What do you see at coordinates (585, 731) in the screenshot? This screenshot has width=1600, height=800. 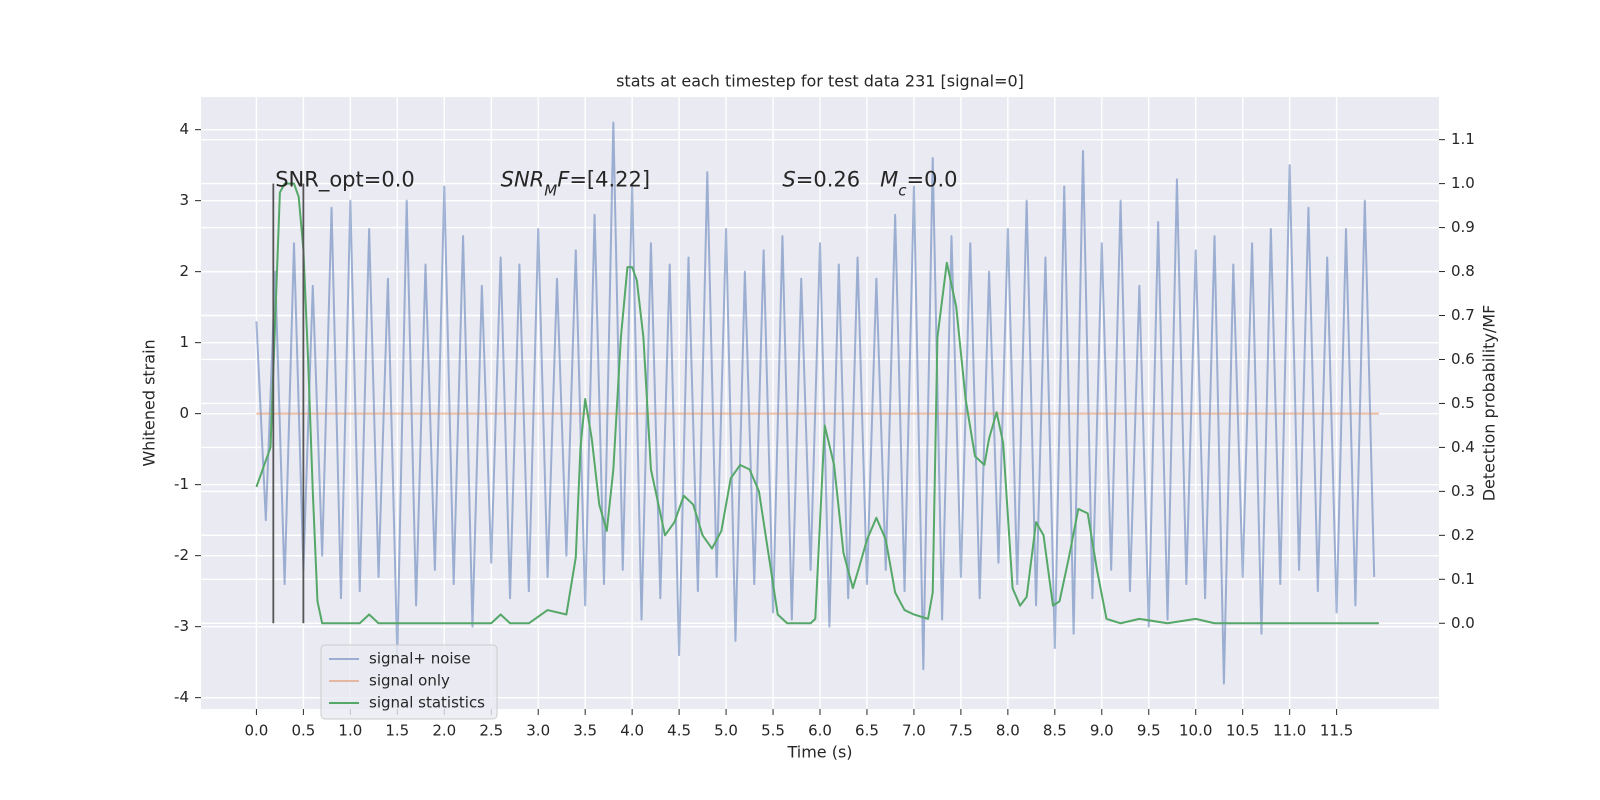 I see `x-tick-label: 3.5` at bounding box center [585, 731].